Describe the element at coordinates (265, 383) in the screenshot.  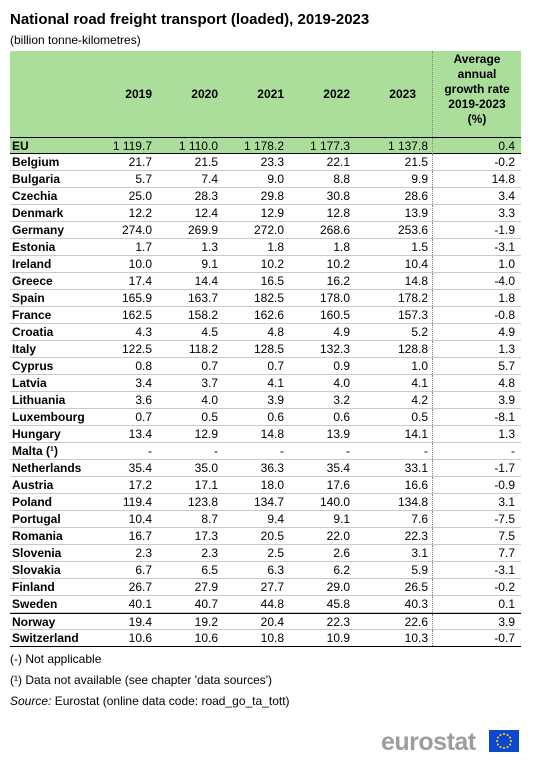
I see `table-row: Latvia 3.4 3.7 4.1 4.0 4.1 4.8` at that location.